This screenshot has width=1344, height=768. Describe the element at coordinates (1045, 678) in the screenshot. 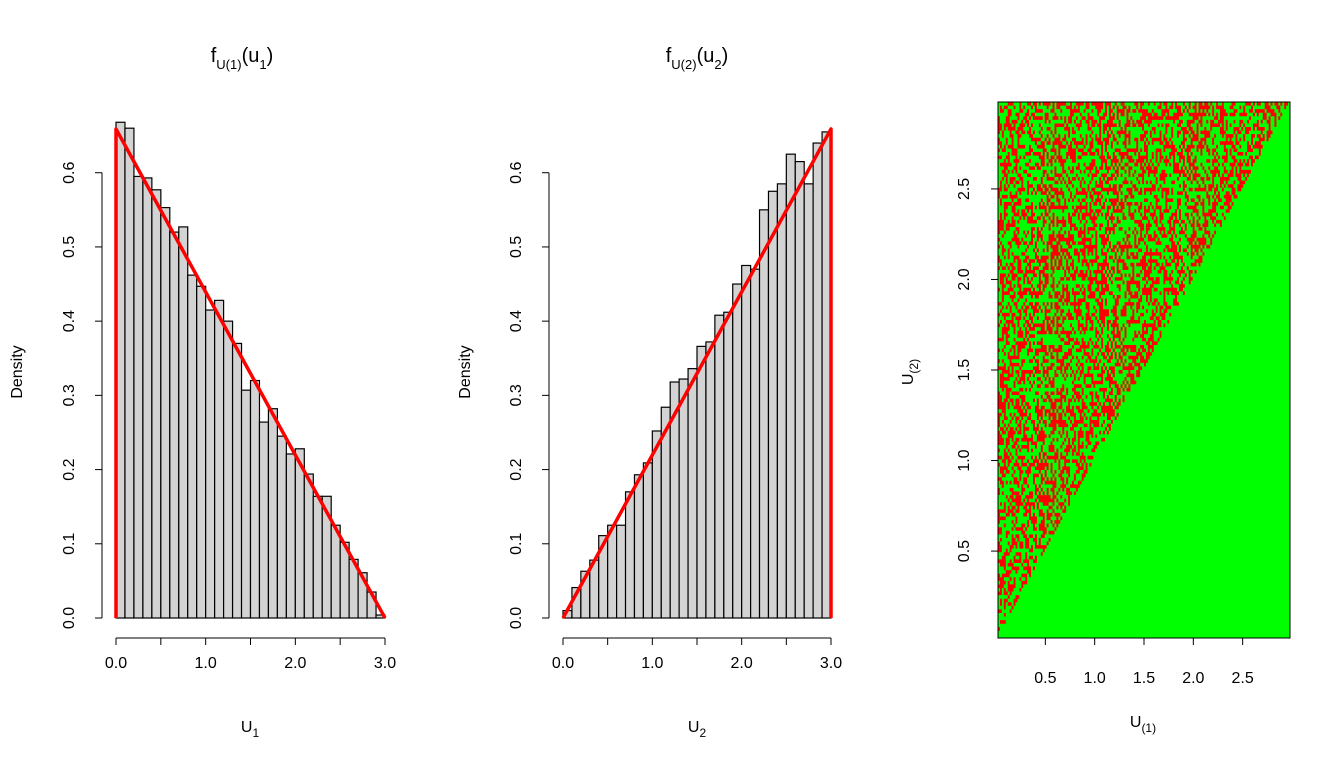

I see `x-tick-label: 0.5` at that location.